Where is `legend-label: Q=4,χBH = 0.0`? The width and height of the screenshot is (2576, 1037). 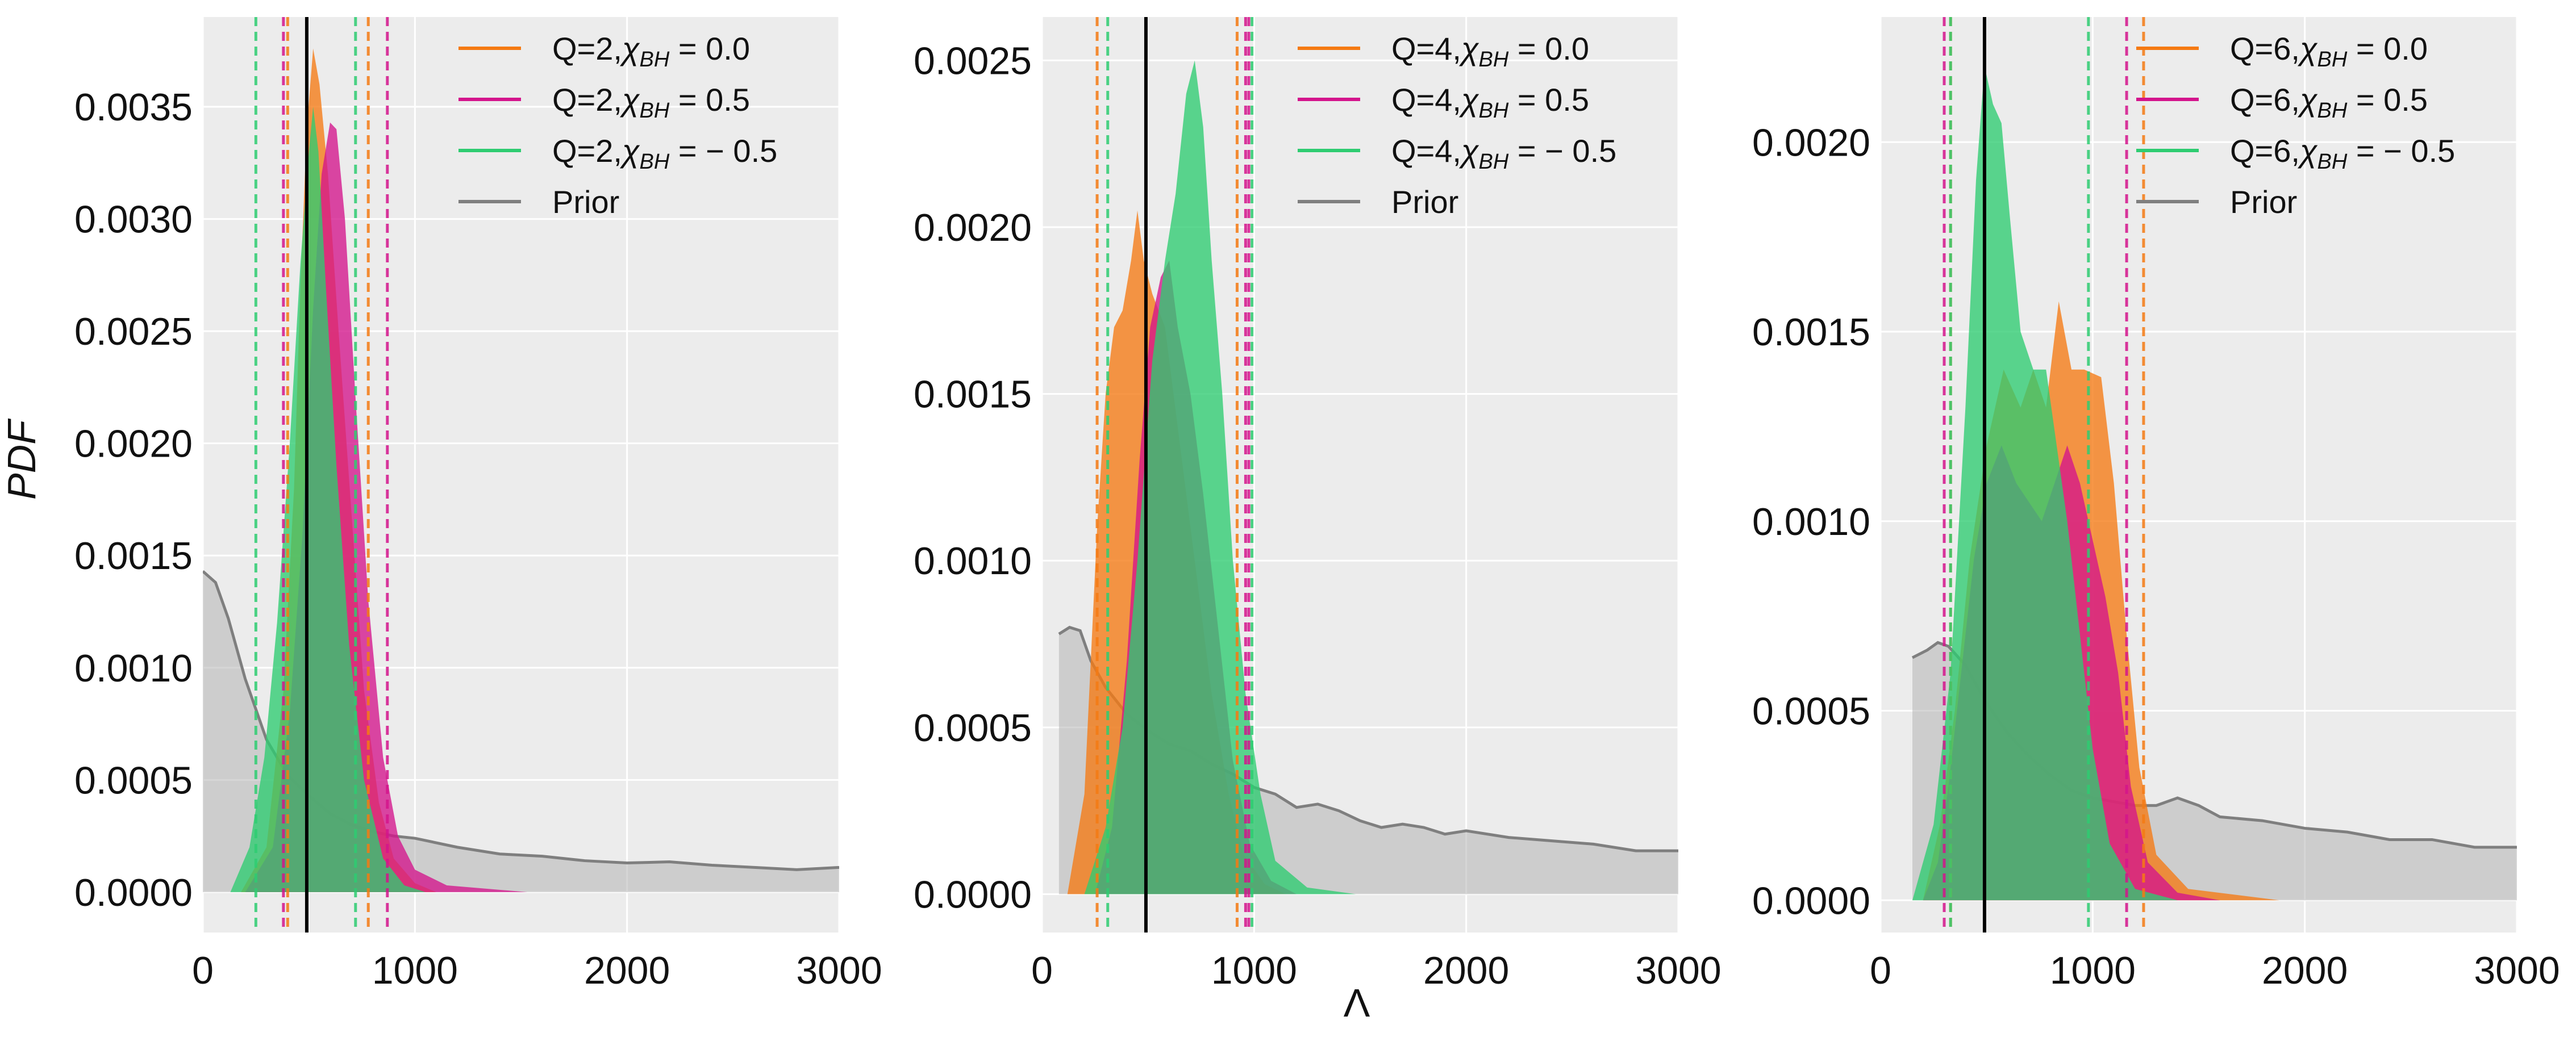
legend-label: Q=4,χBH = 0.0 is located at coordinates (1490, 51).